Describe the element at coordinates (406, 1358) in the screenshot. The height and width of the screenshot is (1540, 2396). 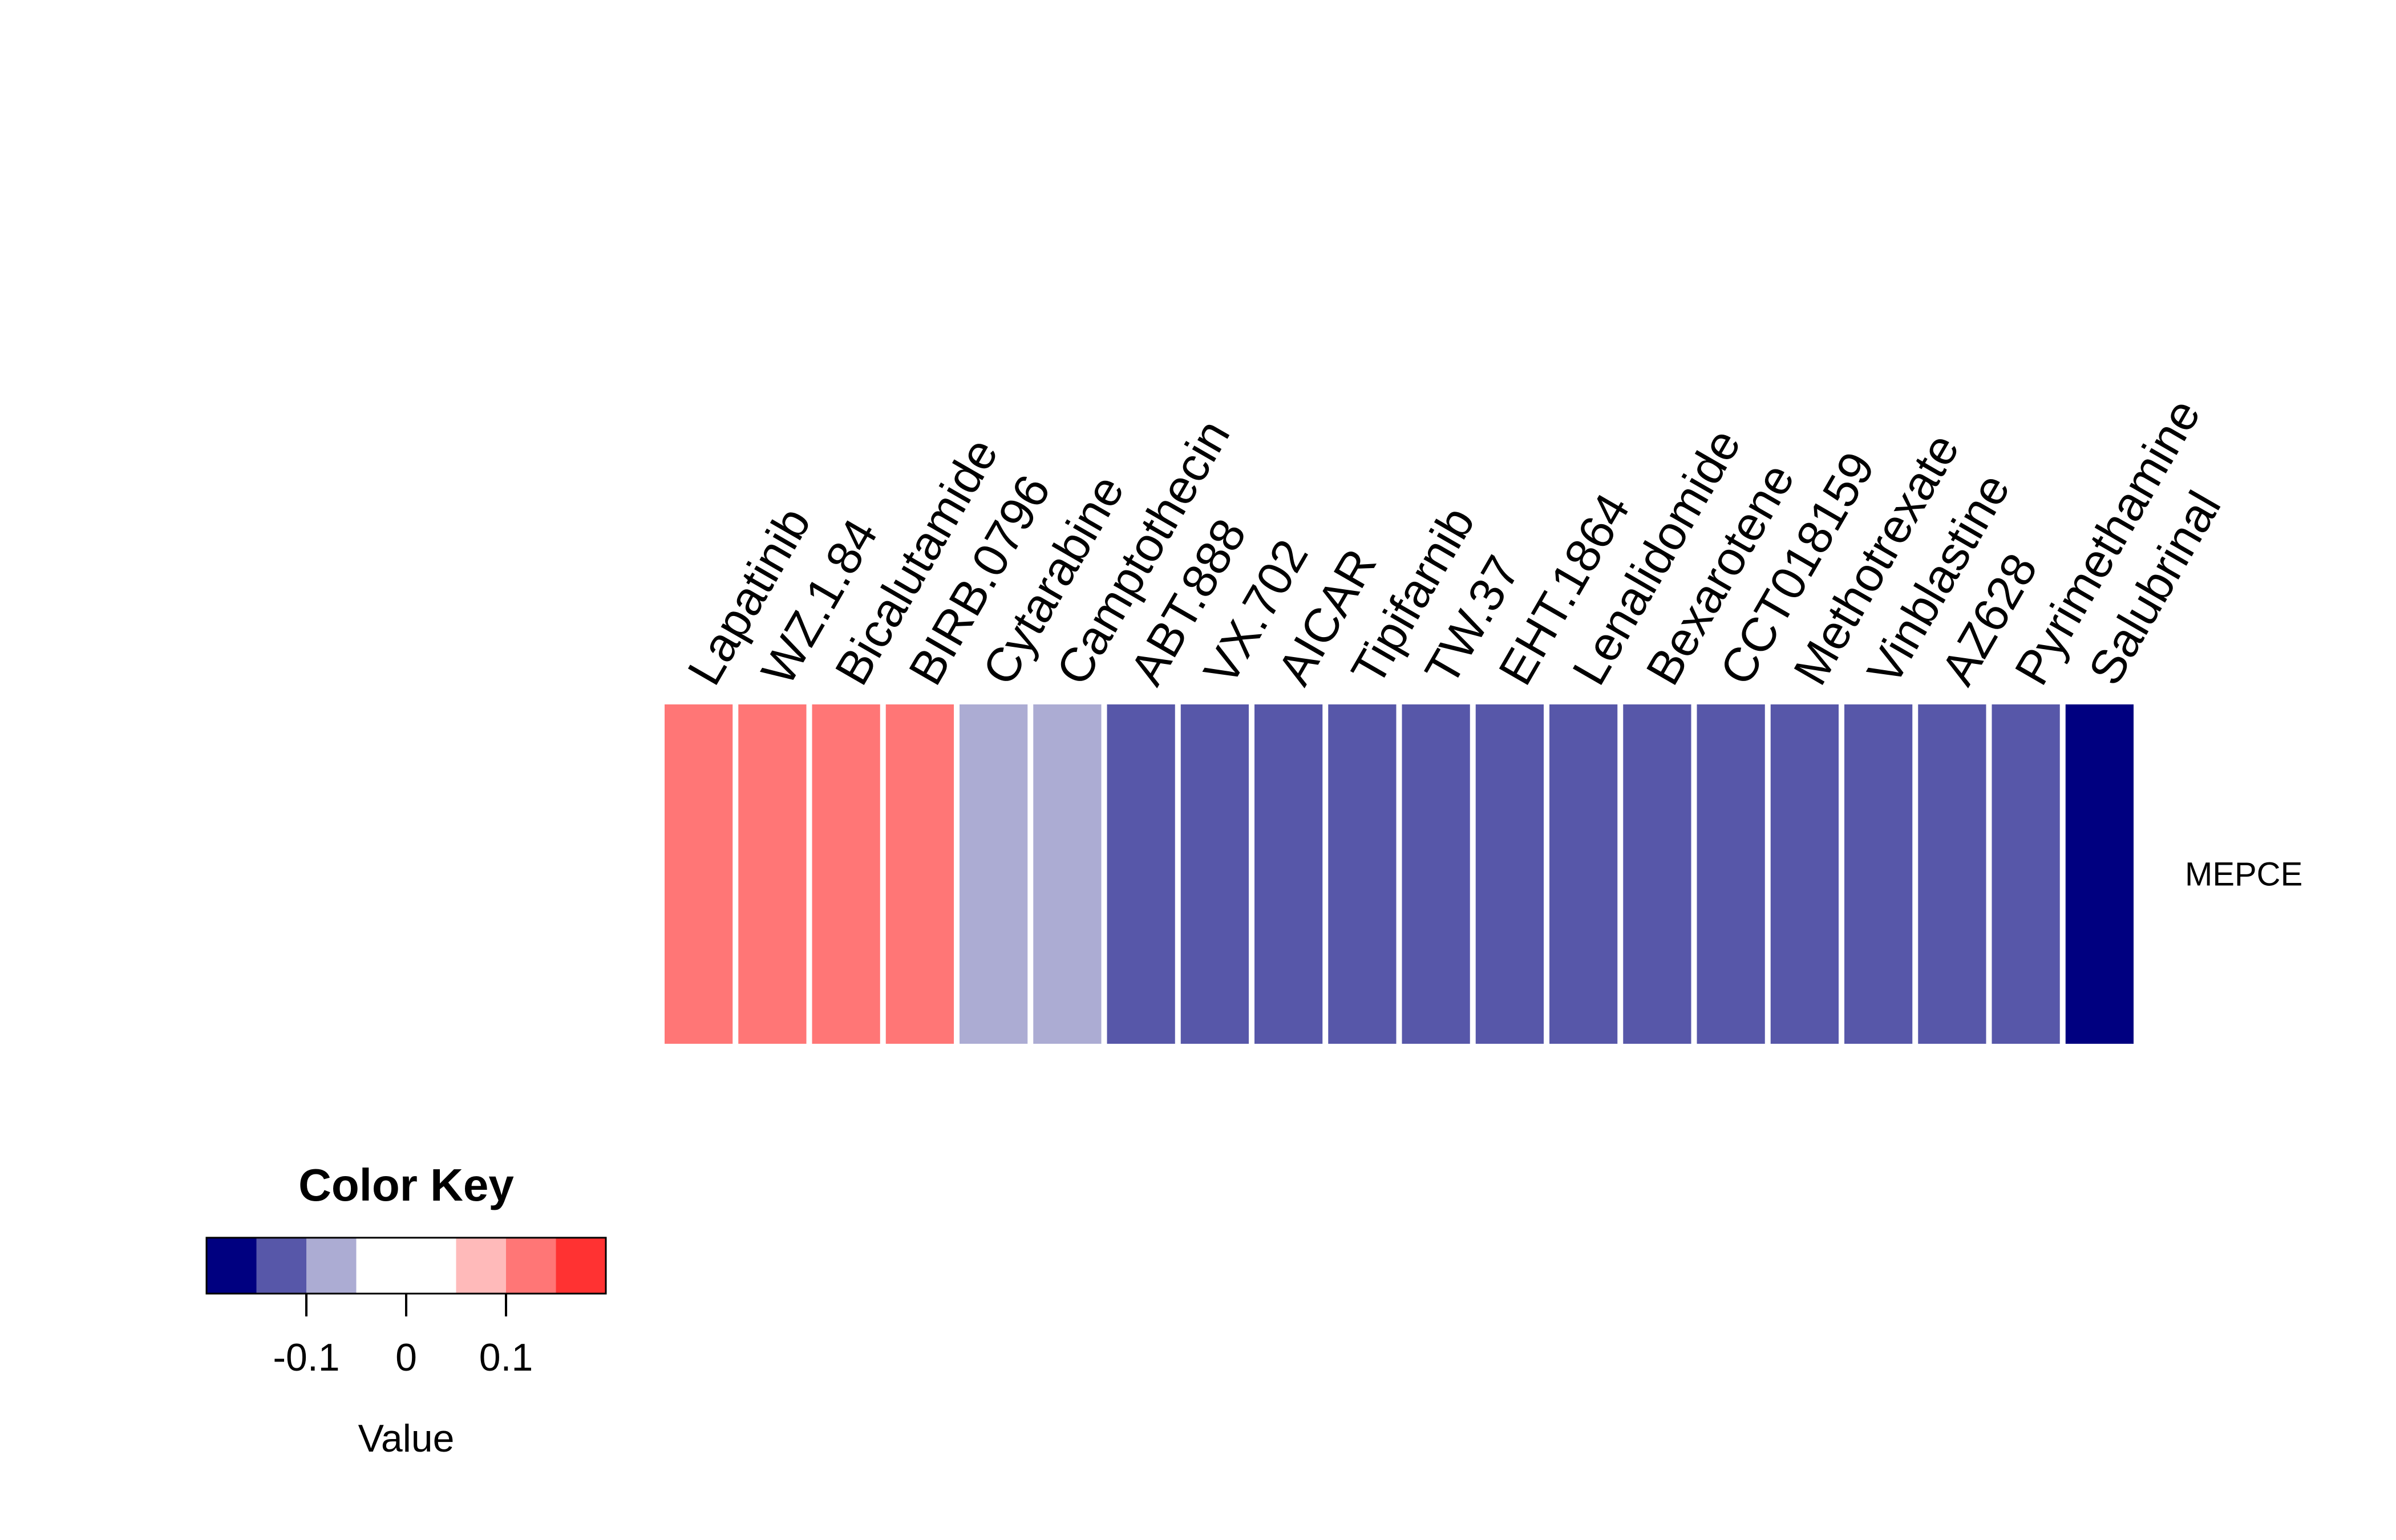
I see `color-key-tick-label: 0` at that location.